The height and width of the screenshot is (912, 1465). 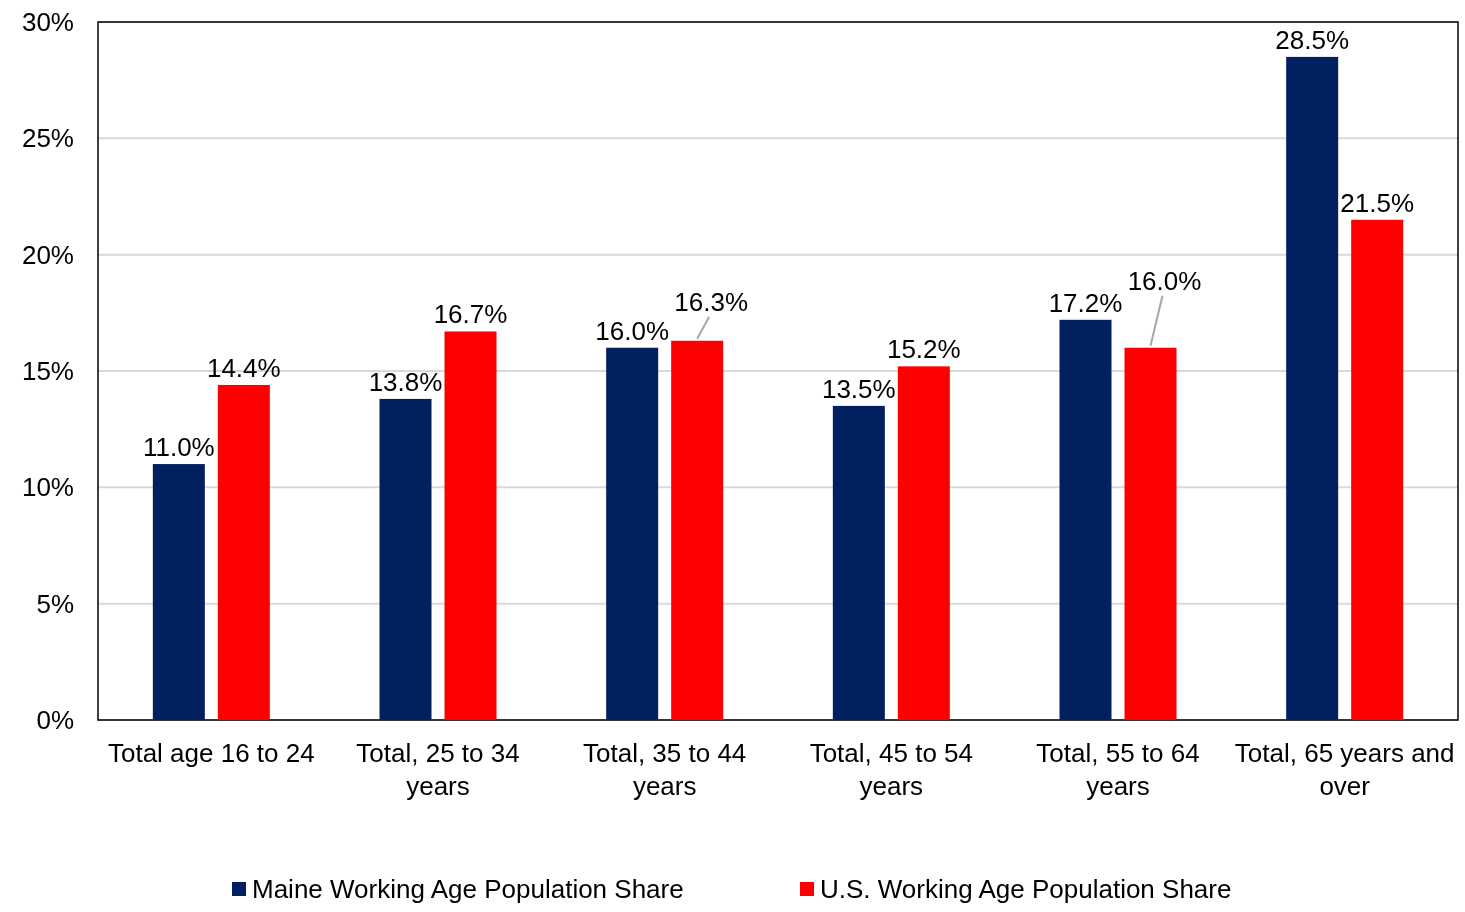 I want to click on legend-label: U.S. Working Age Population Share, so click(x=1026, y=889).